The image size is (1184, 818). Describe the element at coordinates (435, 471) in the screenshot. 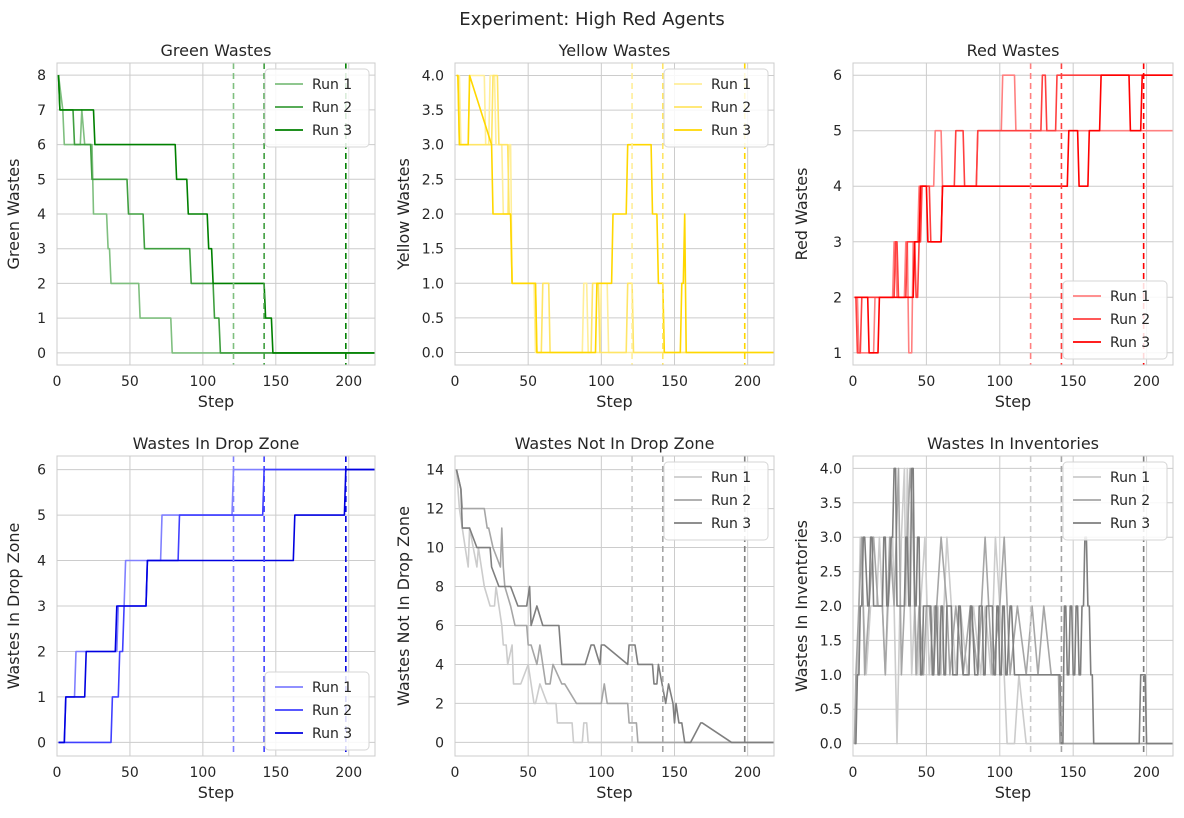

I see `y-tick-label: 14` at that location.